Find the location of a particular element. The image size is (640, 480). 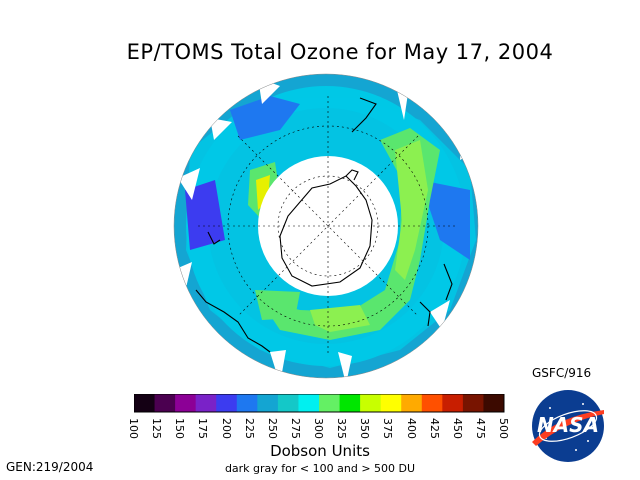

colorbar-tick-label: 350 is located at coordinates (365, 428).